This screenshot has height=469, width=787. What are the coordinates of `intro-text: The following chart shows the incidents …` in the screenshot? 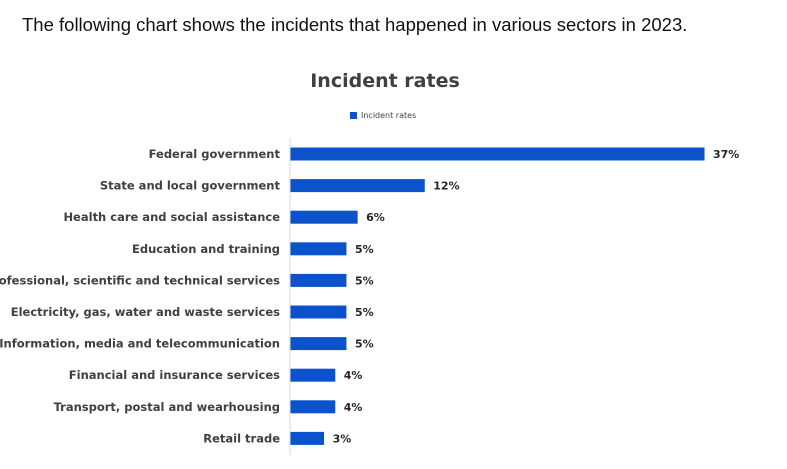 It's located at (355, 24).